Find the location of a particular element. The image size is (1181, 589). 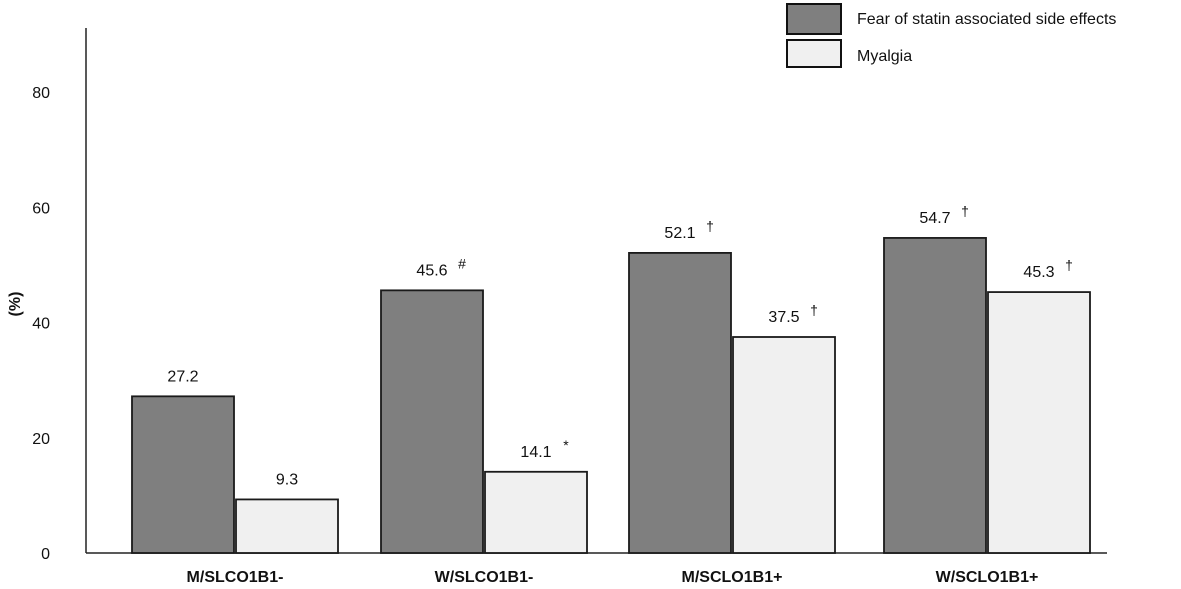

significance-mark-fear-2: # is located at coordinates (462, 263).